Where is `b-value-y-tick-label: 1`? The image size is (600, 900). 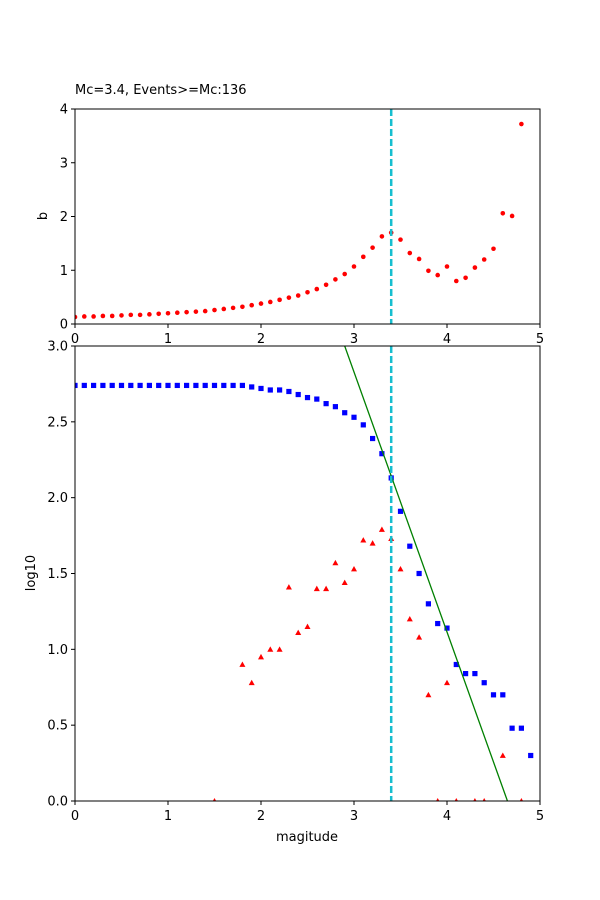
b-value-y-tick-label: 1 is located at coordinates (64, 271).